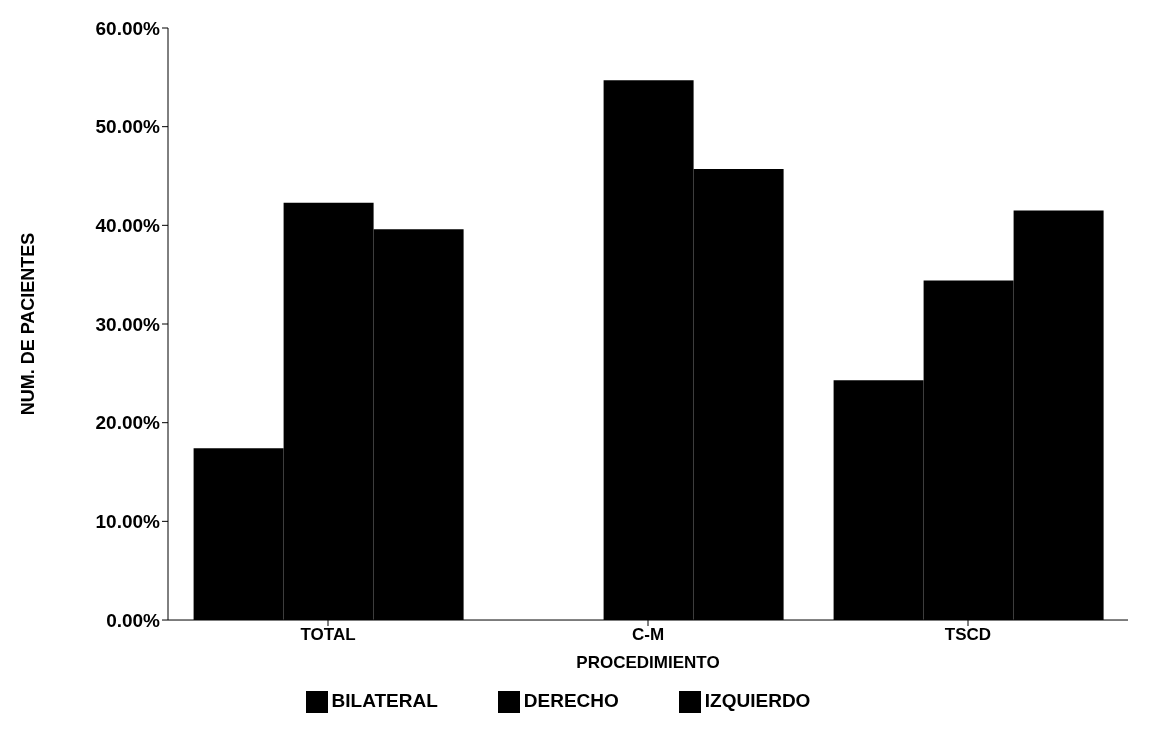 Image resolution: width=1174 pixels, height=734 pixels. I want to click on y-axis-title: NUM. DE PACIENTES, so click(28, 324).